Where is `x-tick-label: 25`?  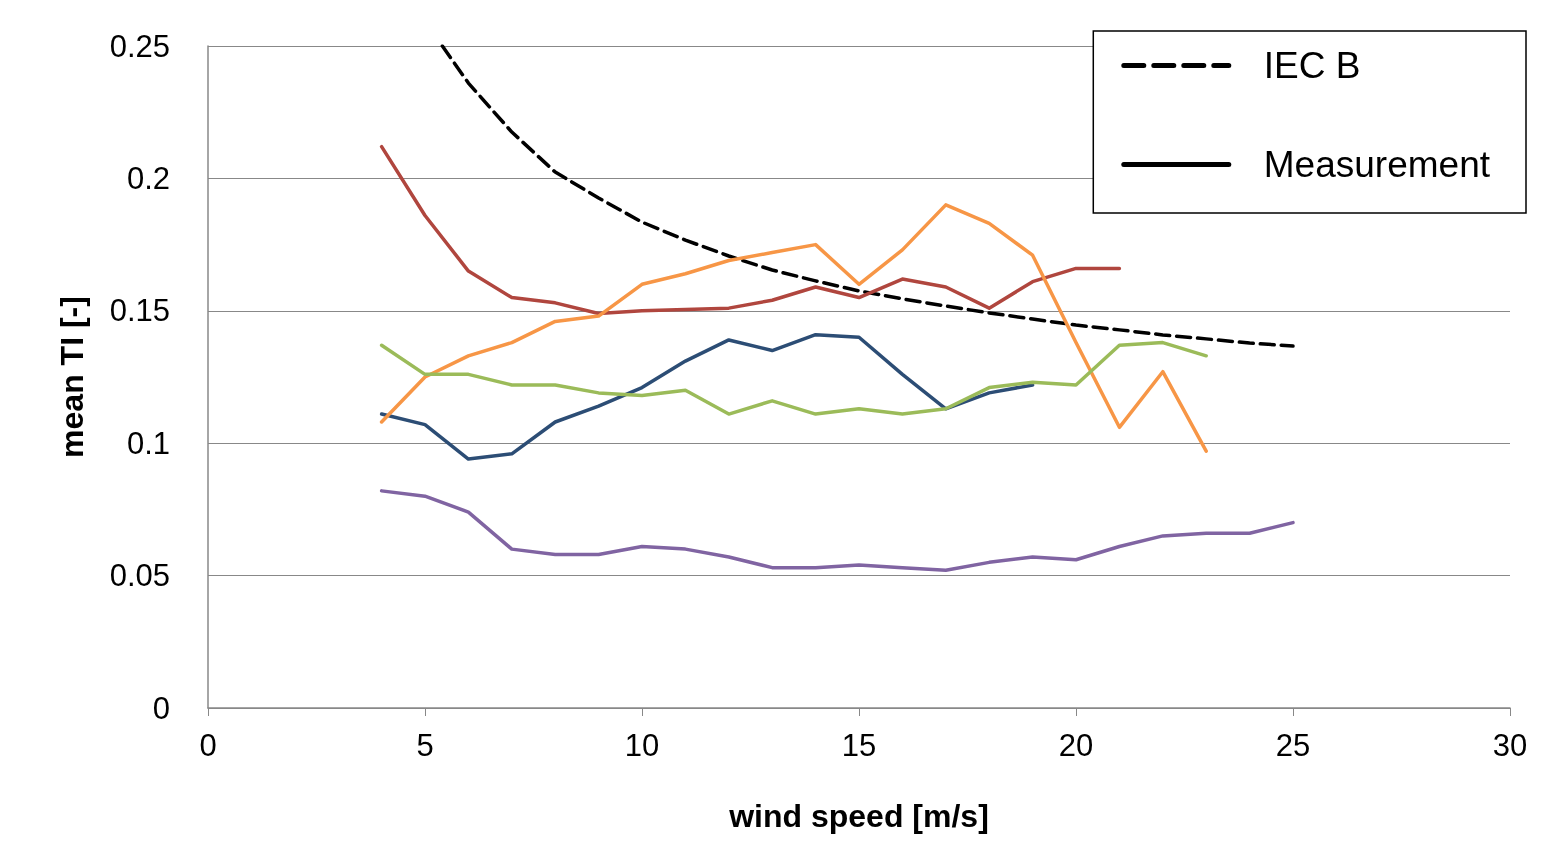 x-tick-label: 25 is located at coordinates (1293, 745).